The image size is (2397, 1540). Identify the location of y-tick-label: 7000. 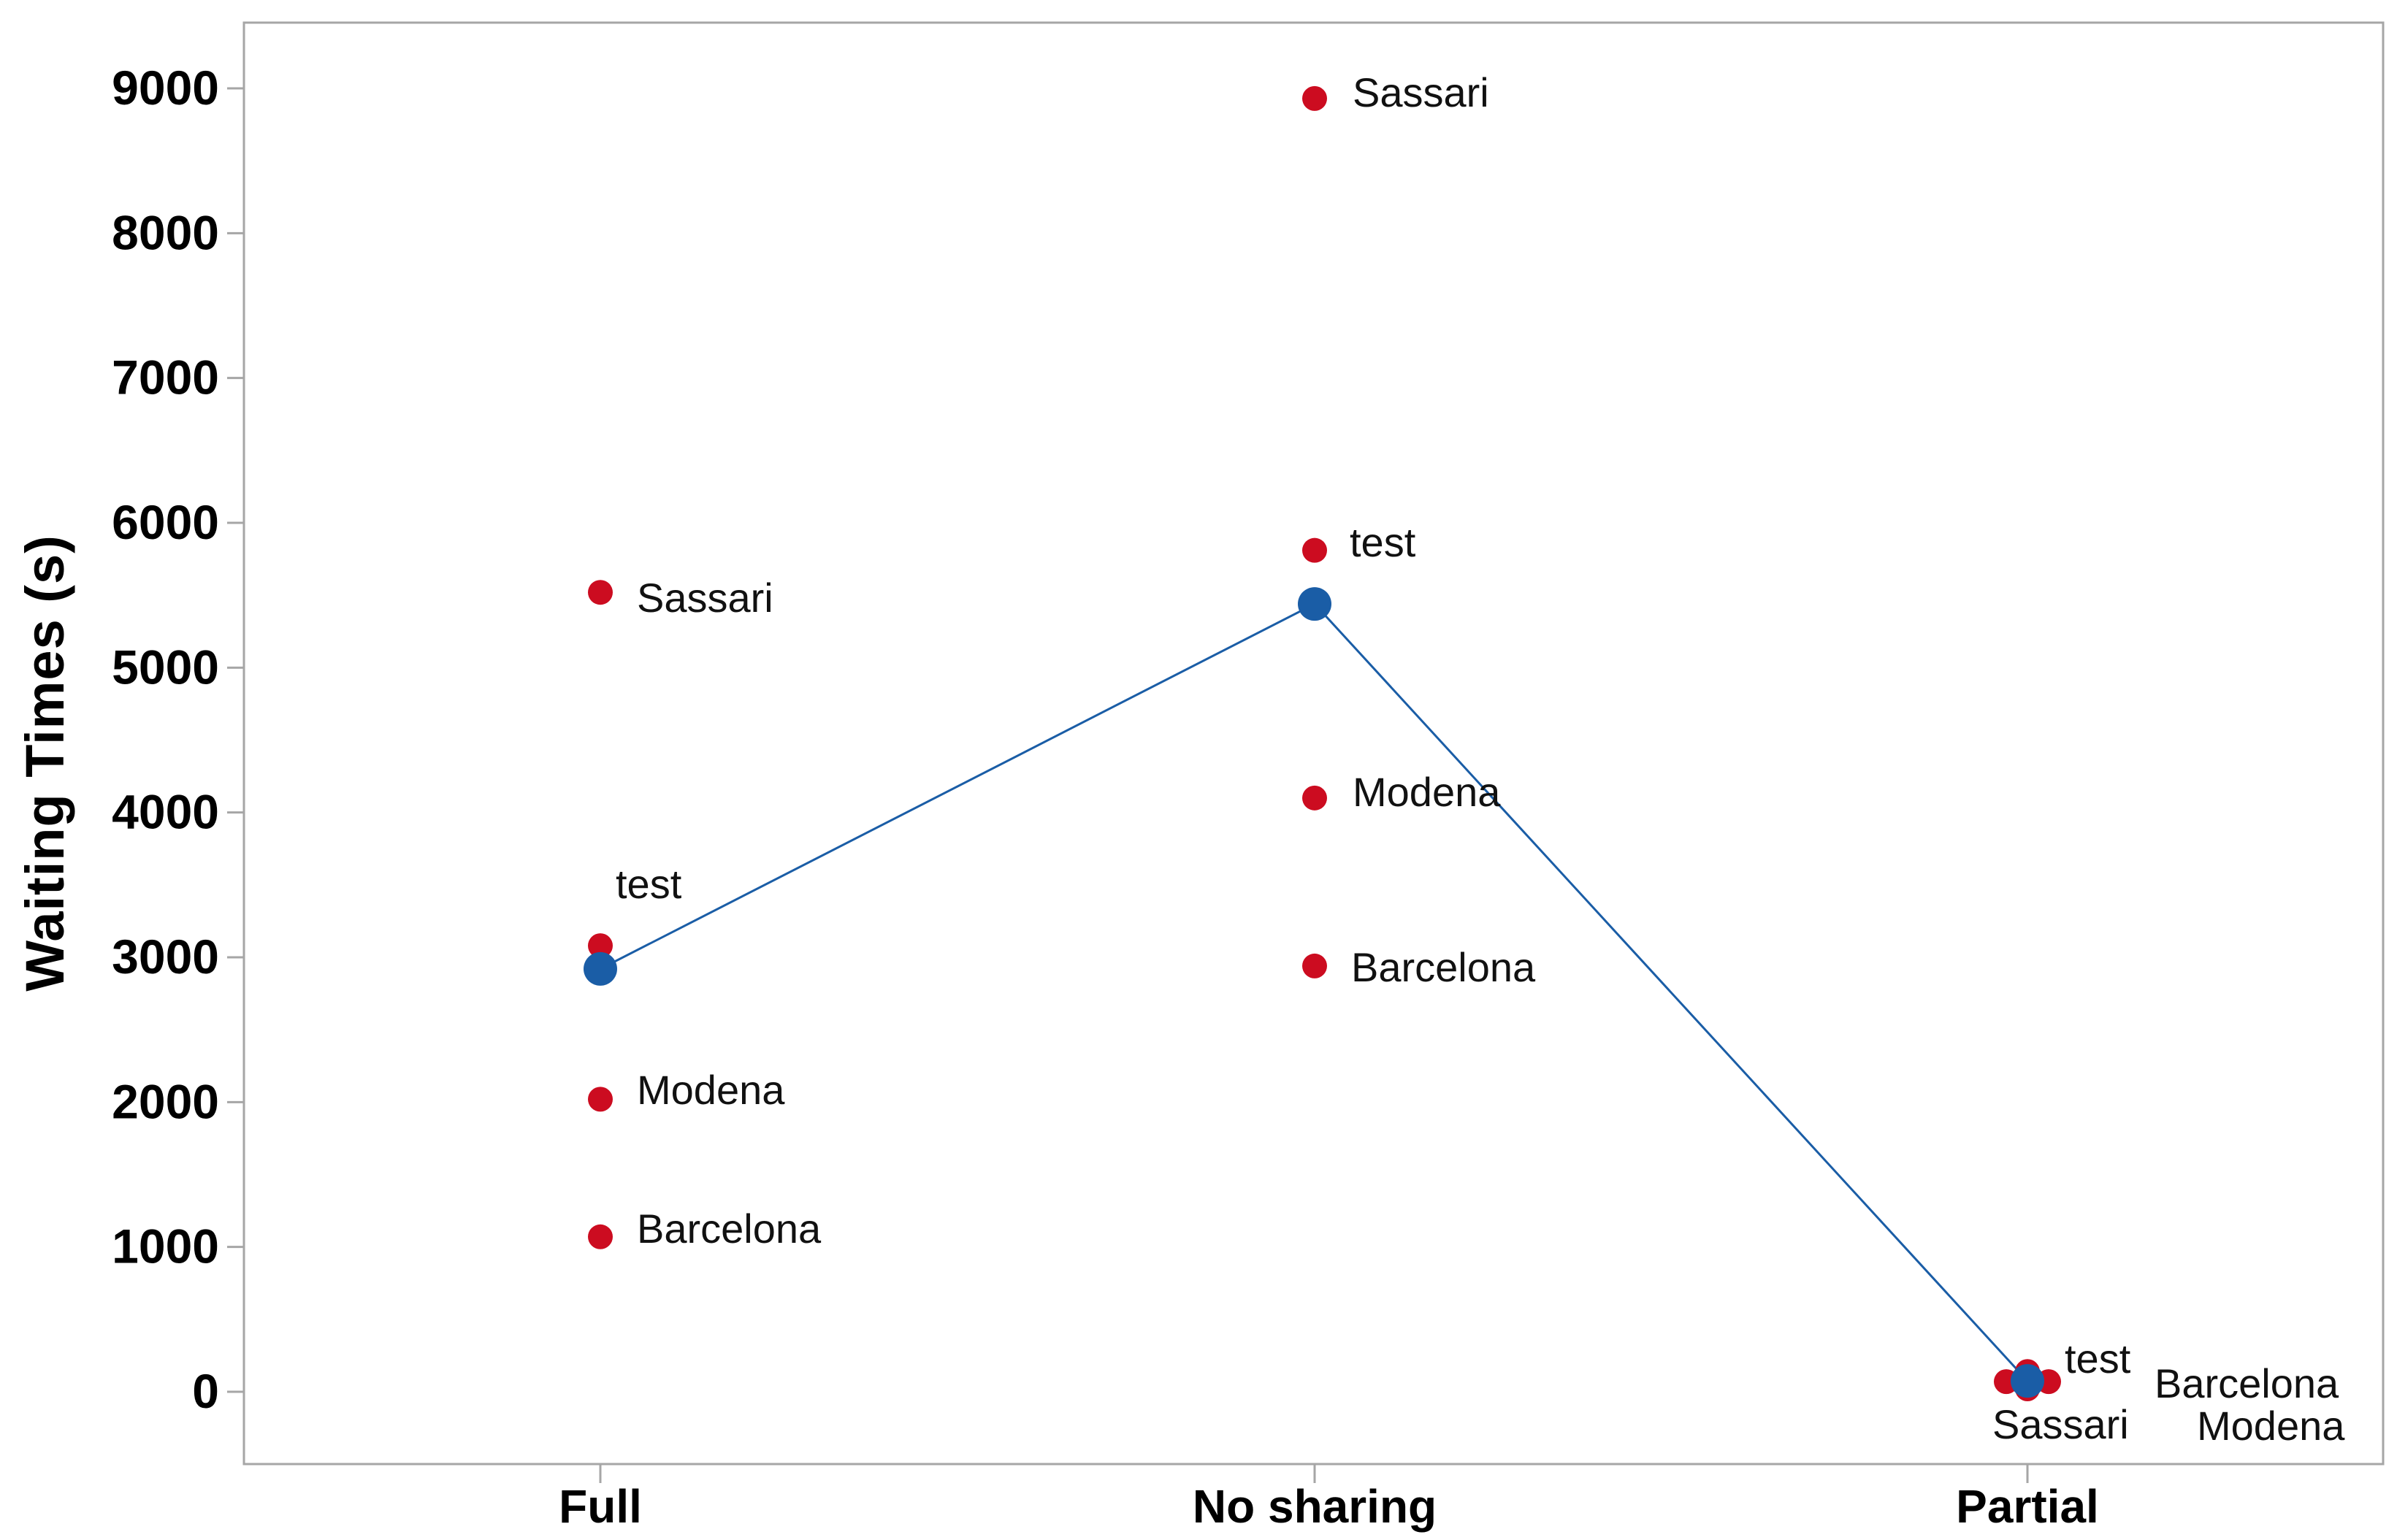
(165, 377).